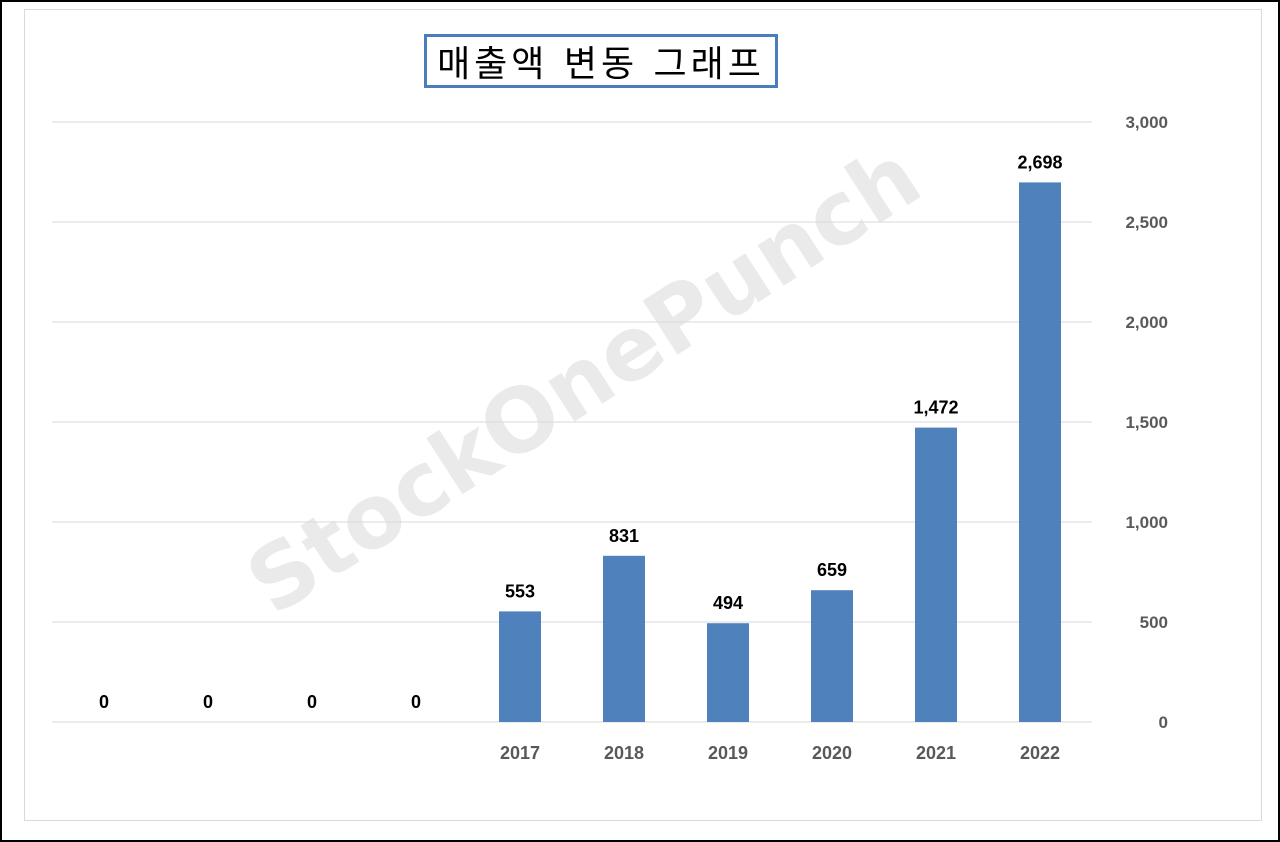 Image resolution: width=1280 pixels, height=842 pixels. I want to click on data-label: 831, so click(624, 536).